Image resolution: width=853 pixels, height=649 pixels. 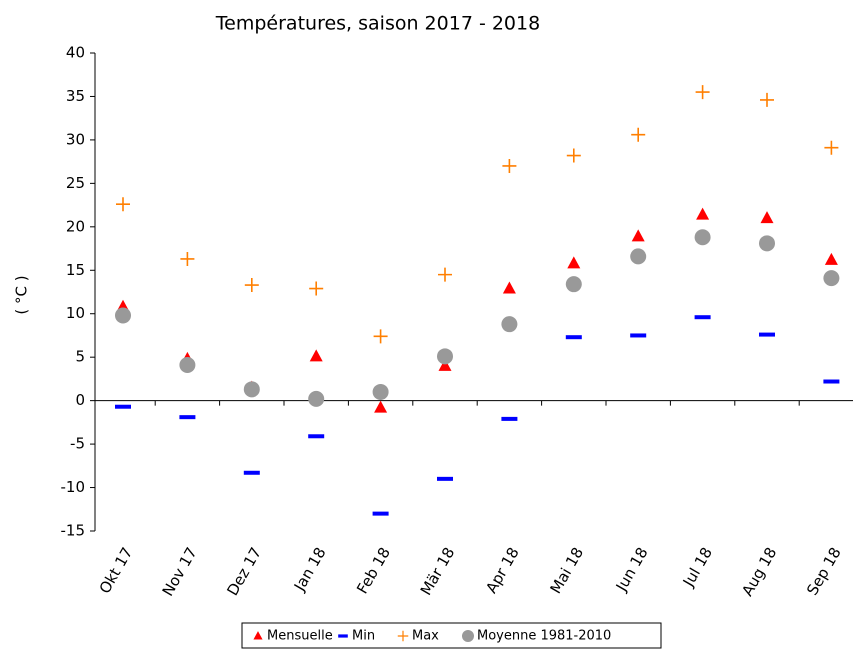 I want to click on y-tick-label: 20, so click(x=75, y=226).